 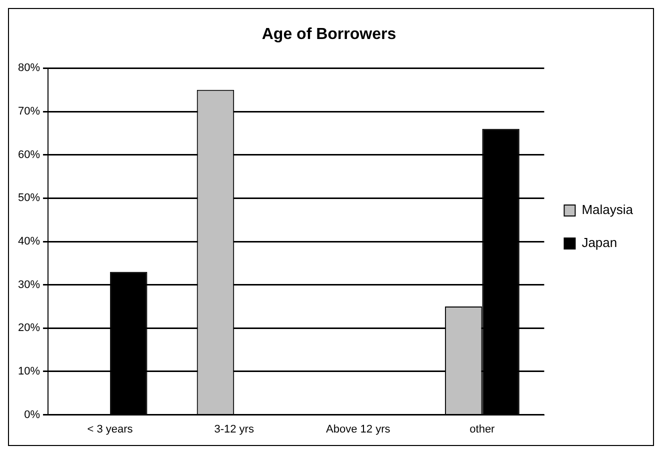 What do you see at coordinates (234, 429) in the screenshot?
I see `x-tick-label: 3-12 yrs` at bounding box center [234, 429].